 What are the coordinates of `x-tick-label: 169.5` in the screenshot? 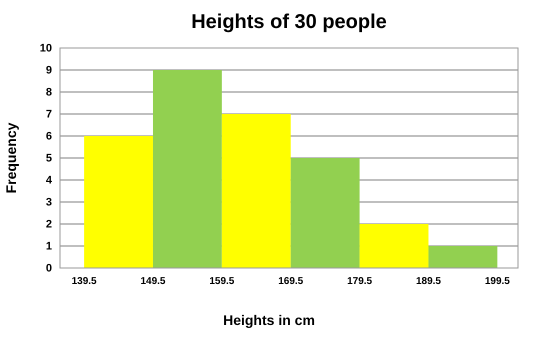 It's located at (291, 282).